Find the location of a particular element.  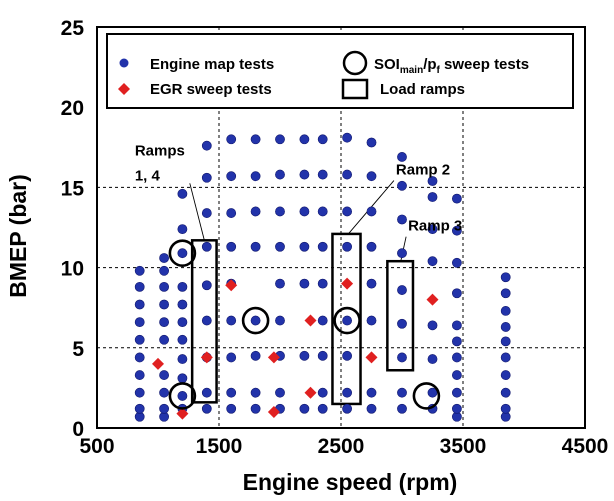

x-tick-label: 2500 is located at coordinates (341, 446).